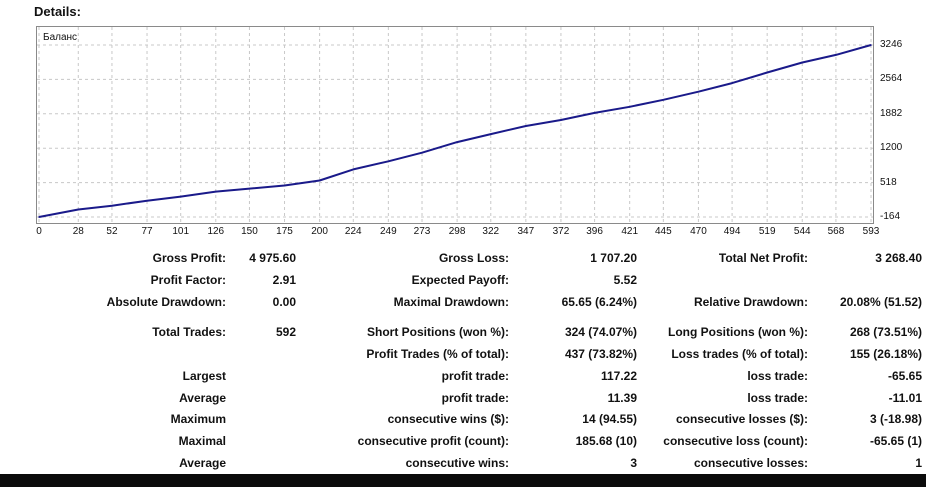  I want to click on gross-loss-value: 1 707.20, so click(613, 258).